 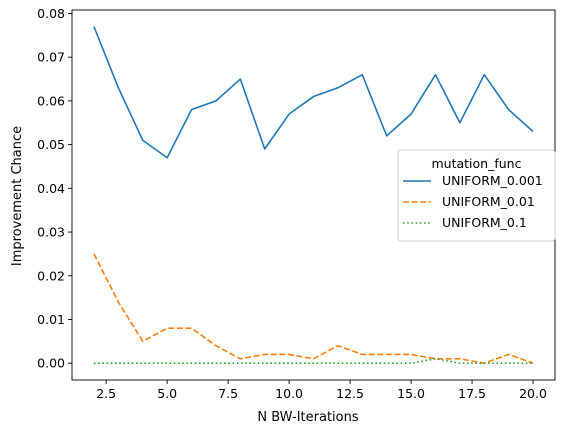 I want to click on legend-label-1: UNIFORM_0.001, so click(x=492, y=180).